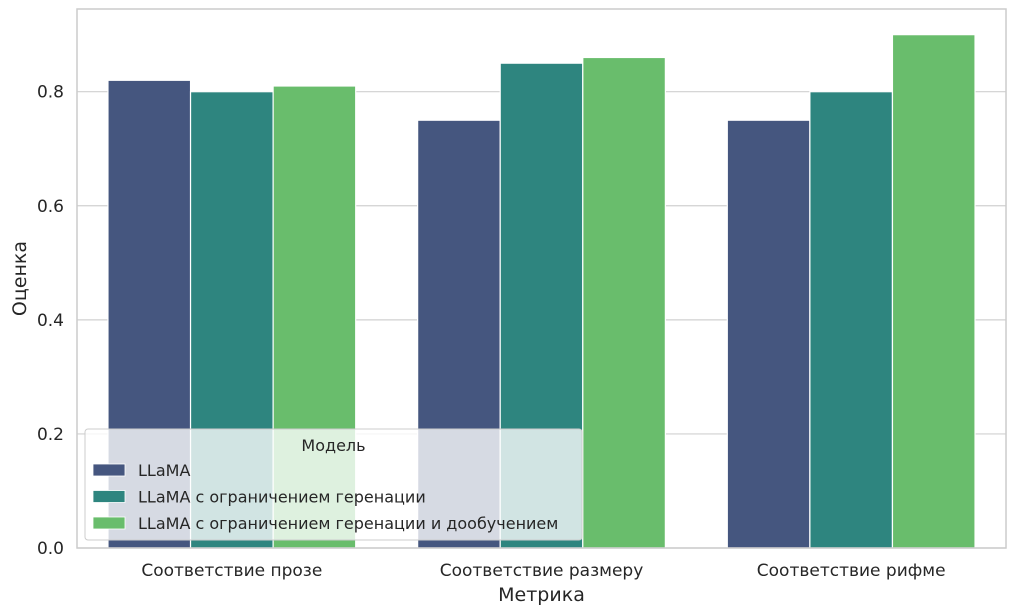 The height and width of the screenshot is (614, 1017). What do you see at coordinates (333, 445) in the screenshot?
I see `legend-title: Модель` at bounding box center [333, 445].